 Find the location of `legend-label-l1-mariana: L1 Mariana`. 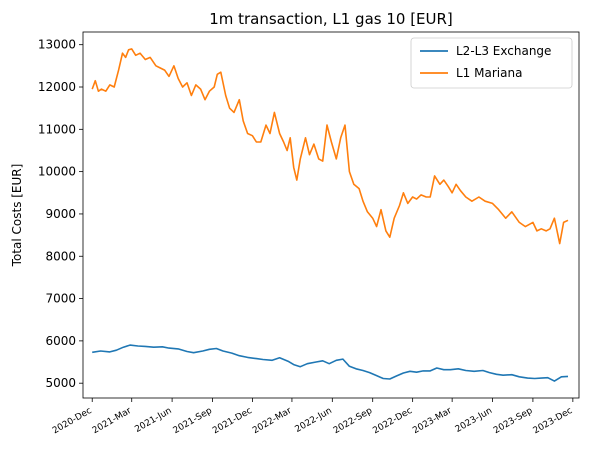

legend-label-l1-mariana: L1 Mariana is located at coordinates (489, 73).